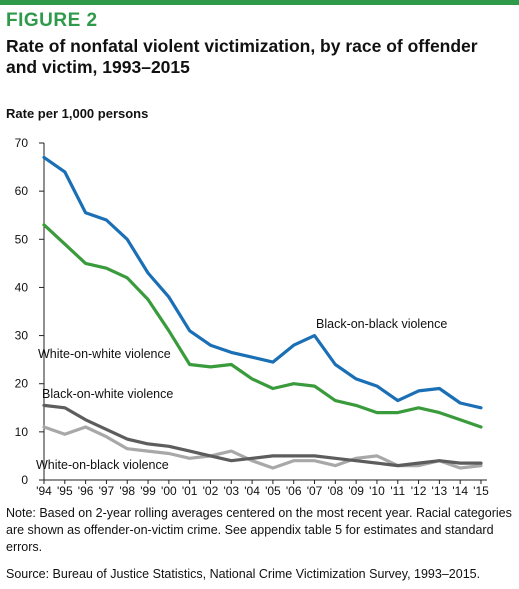 Image resolution: width=519 pixels, height=589 pixels. Describe the element at coordinates (460, 491) in the screenshot. I see `x-tick-label: '14` at that location.